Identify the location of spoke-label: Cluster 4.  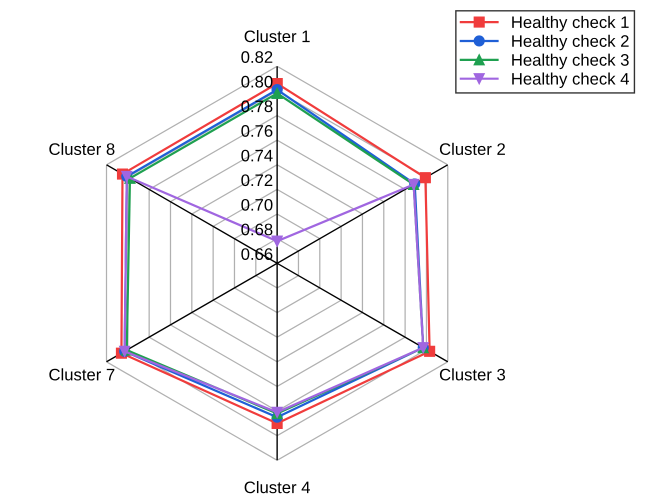
(277, 487).